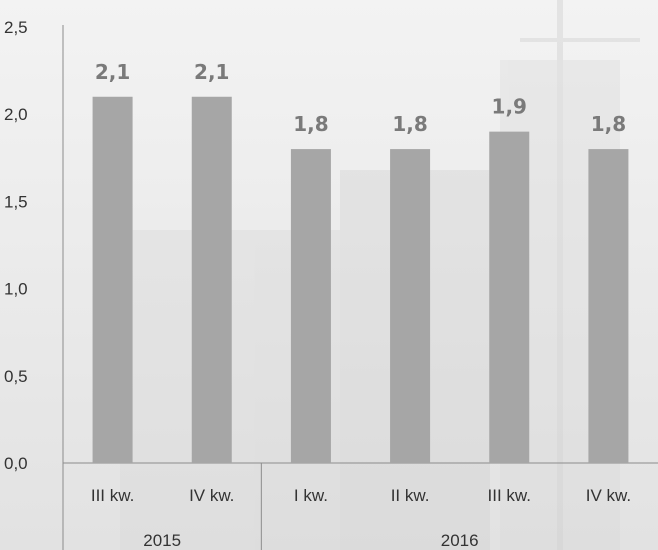 This screenshot has height=550, width=658. Describe the element at coordinates (16, 27) in the screenshot. I see `y-tick-label: 2,5` at that location.